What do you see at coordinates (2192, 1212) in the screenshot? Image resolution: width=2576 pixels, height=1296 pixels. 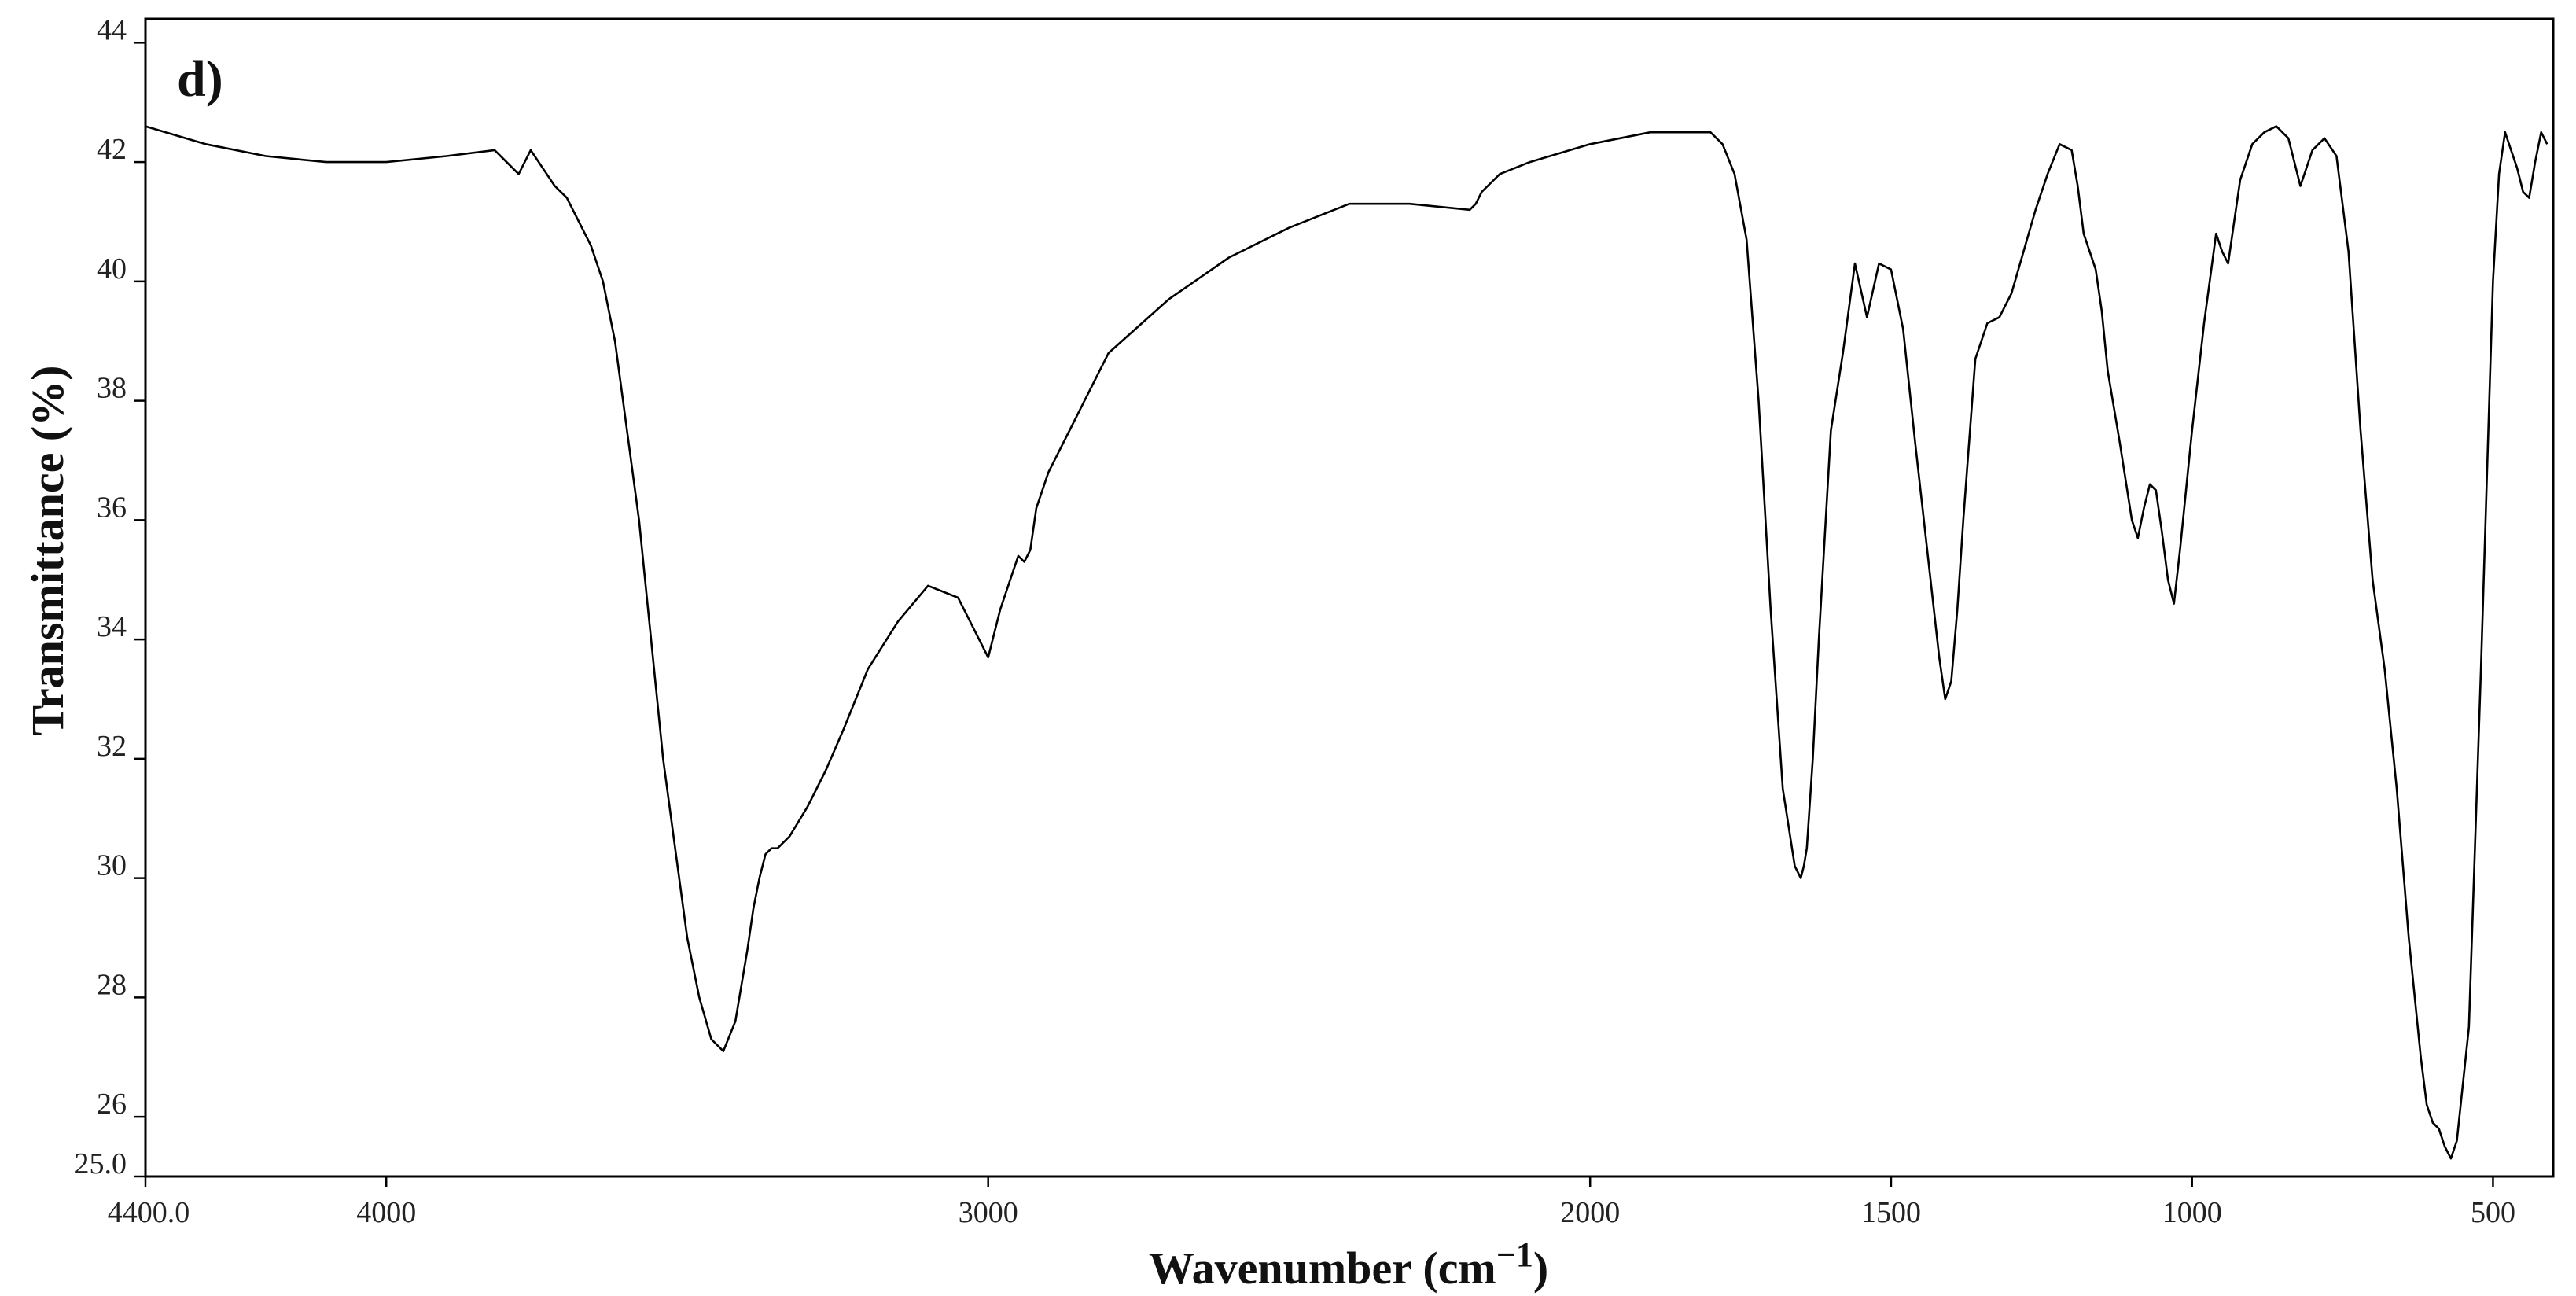 I see `x-tick-label: 1000` at bounding box center [2192, 1212].